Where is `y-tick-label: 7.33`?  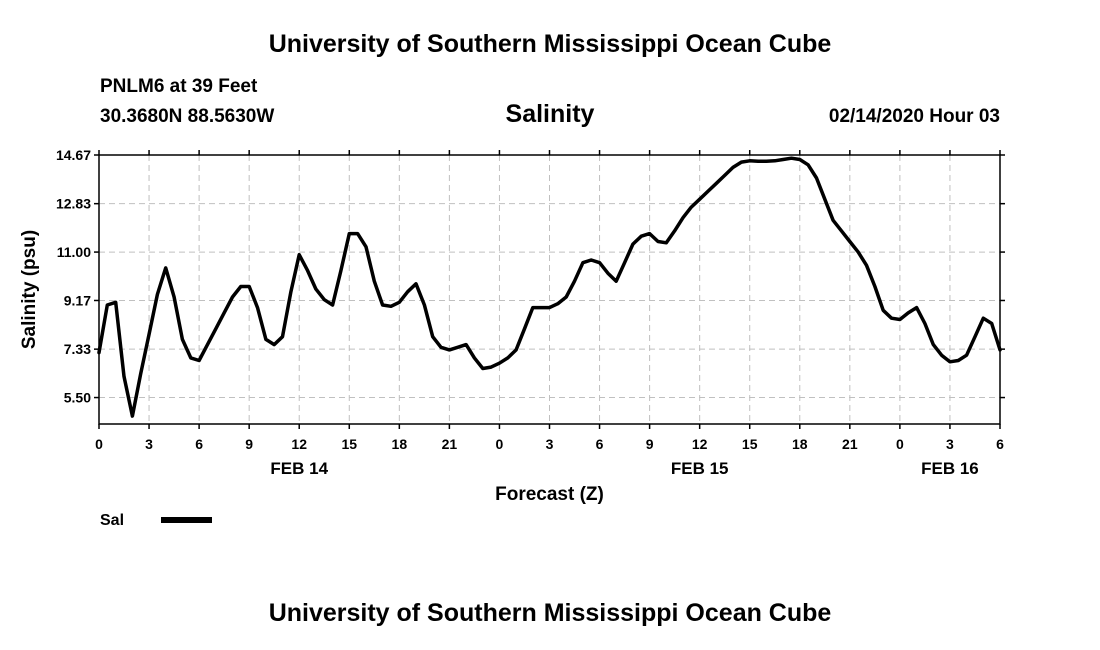
y-tick-label: 7.33 is located at coordinates (77, 349).